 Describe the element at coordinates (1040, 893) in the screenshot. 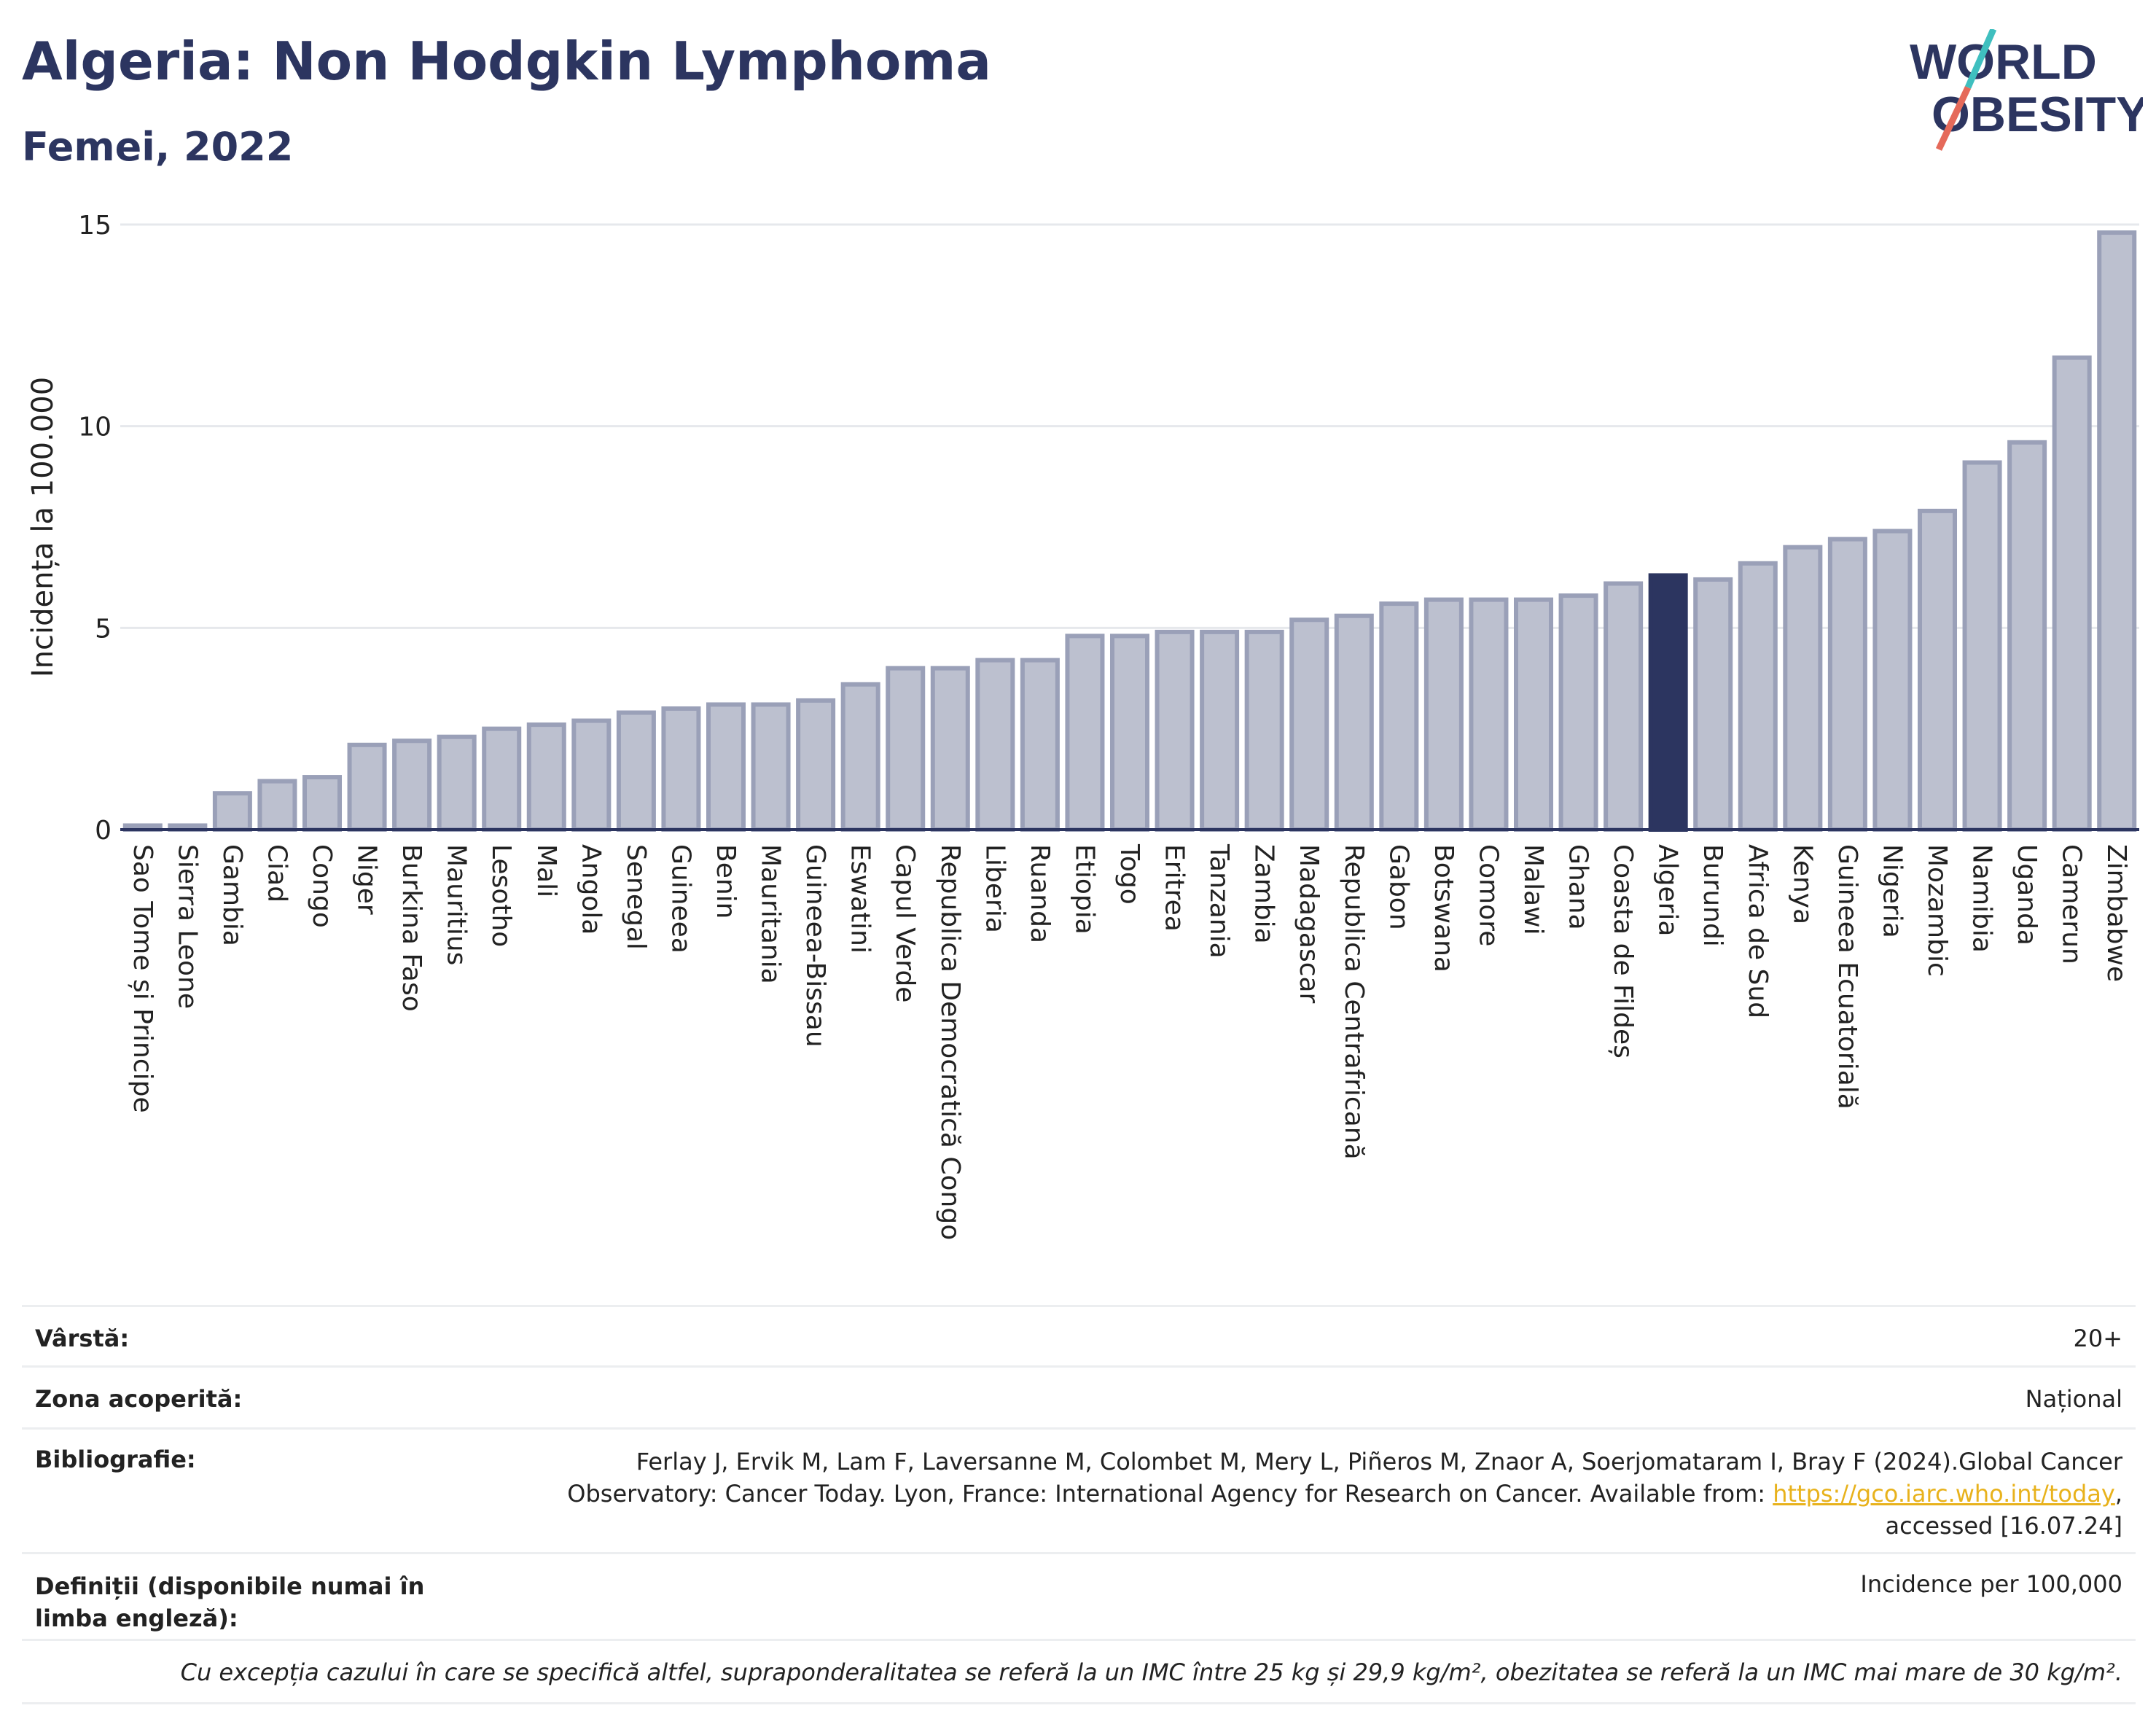

I see `x-tick-label: Ruanda` at that location.